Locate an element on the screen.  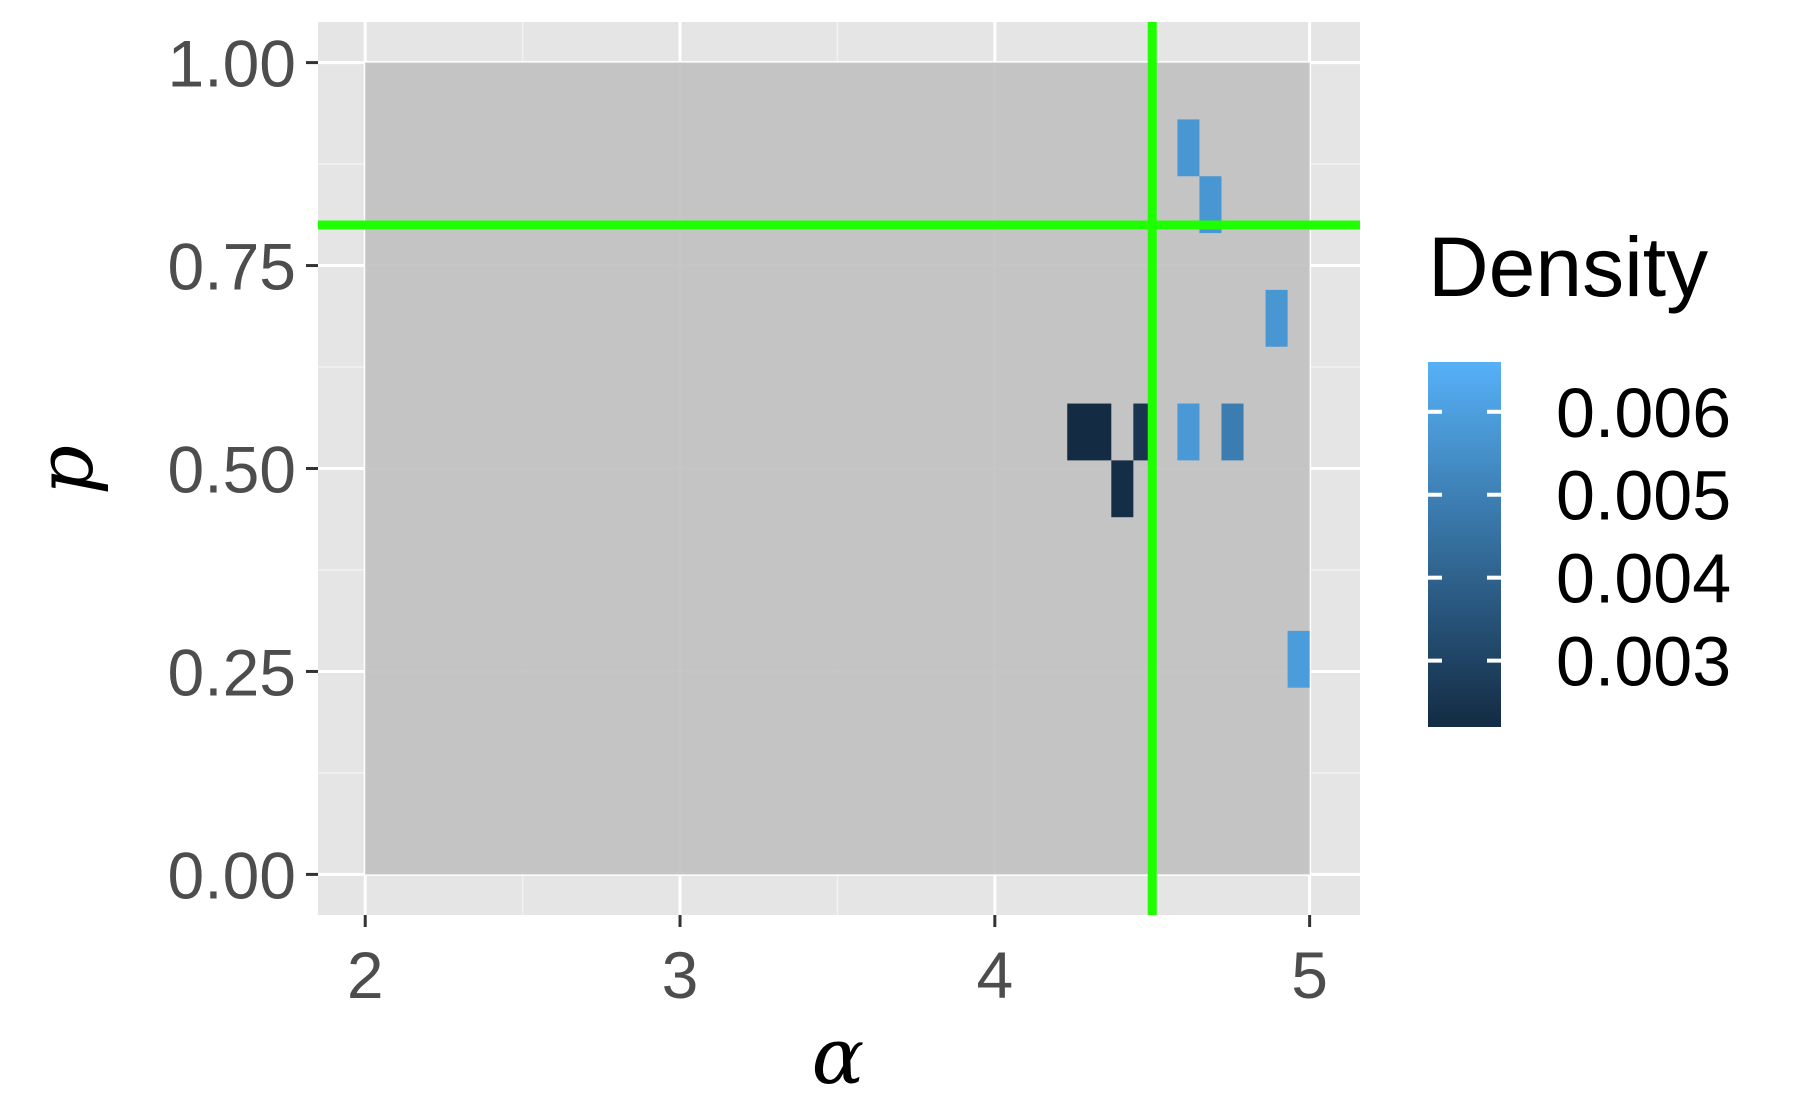
x-tick-label: 2 is located at coordinates (365, 975).